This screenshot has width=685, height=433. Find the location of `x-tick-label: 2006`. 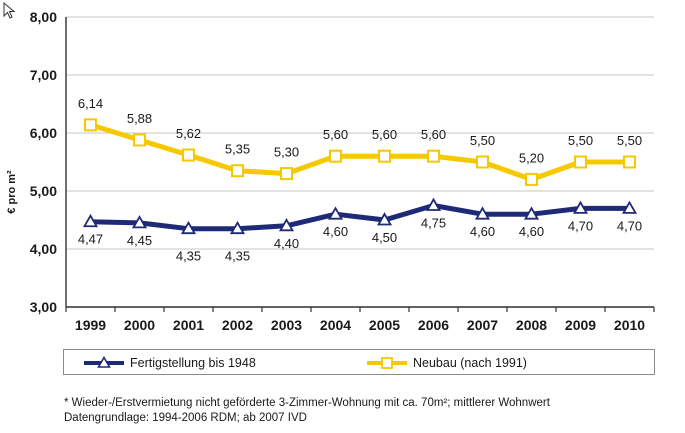

x-tick-label: 2006 is located at coordinates (433, 325).